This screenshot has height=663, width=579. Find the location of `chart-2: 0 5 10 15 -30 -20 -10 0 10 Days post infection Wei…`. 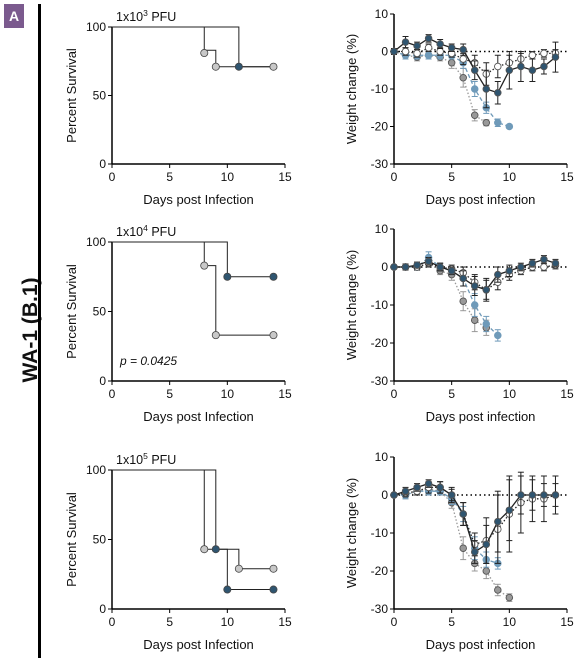

chart-2: 0 5 10 15 -30 -20 -10 0 10 Days post infection Wei… is located at coordinates (459, 107).